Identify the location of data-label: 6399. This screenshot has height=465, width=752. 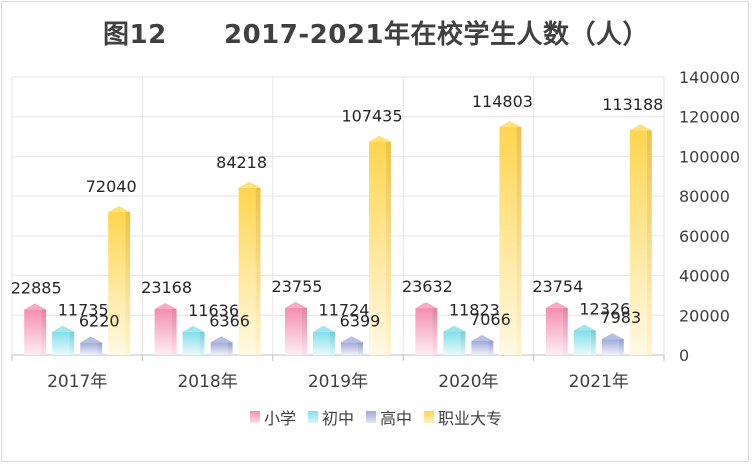
(360, 320).